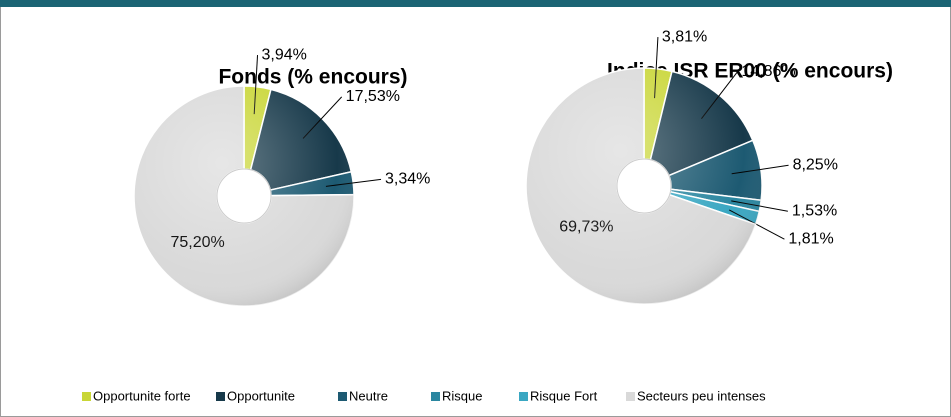 The width and height of the screenshot is (951, 417). I want to click on legend-label: Risque Fort, so click(564, 395).